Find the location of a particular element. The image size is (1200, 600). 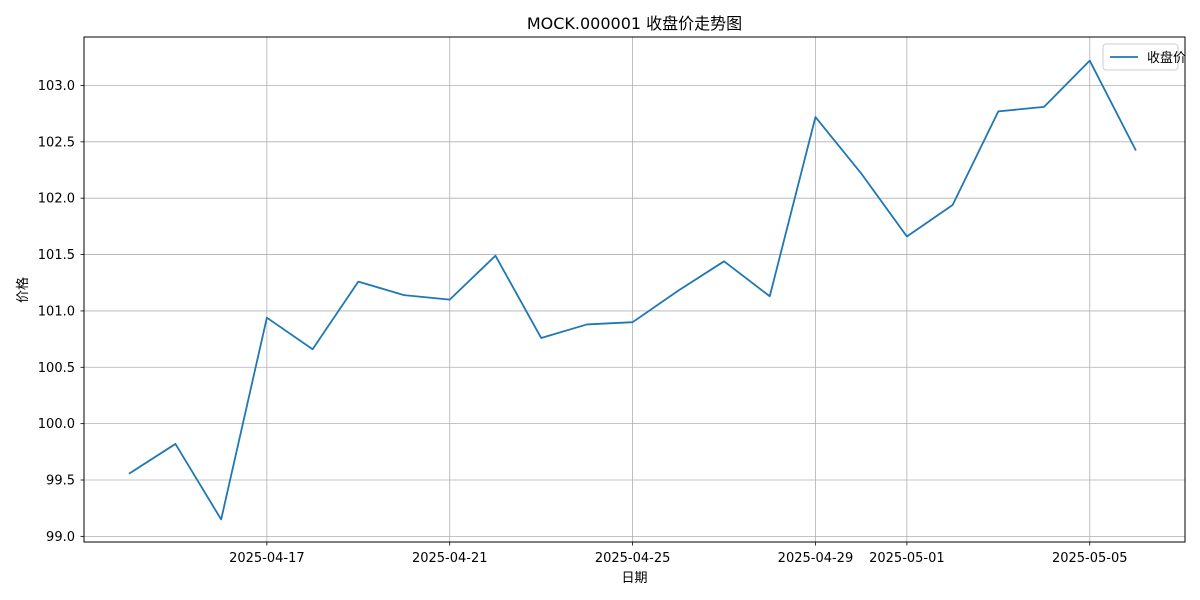

x-tick-label: 2025-05-05 is located at coordinates (1090, 558).